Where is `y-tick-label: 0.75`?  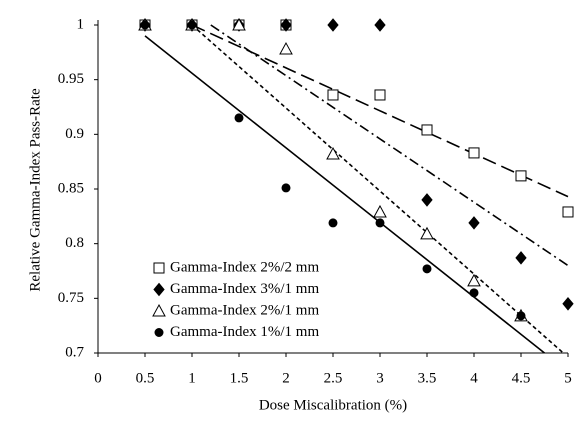
y-tick-label: 0.75 is located at coordinates (71, 298).